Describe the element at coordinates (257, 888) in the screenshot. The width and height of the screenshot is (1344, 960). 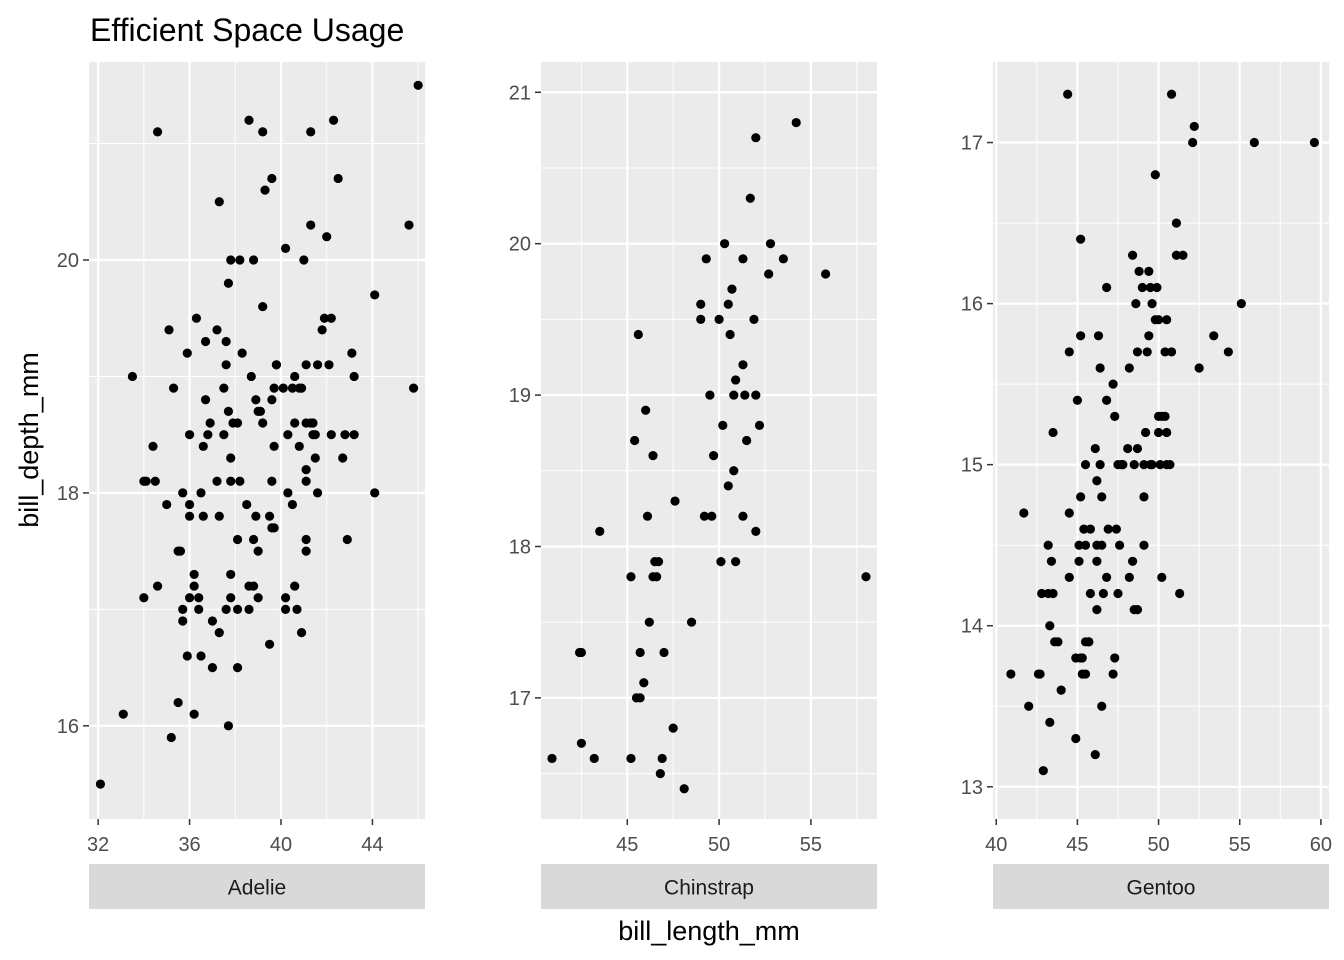
I see `facet-strip-label: Adelie` at that location.